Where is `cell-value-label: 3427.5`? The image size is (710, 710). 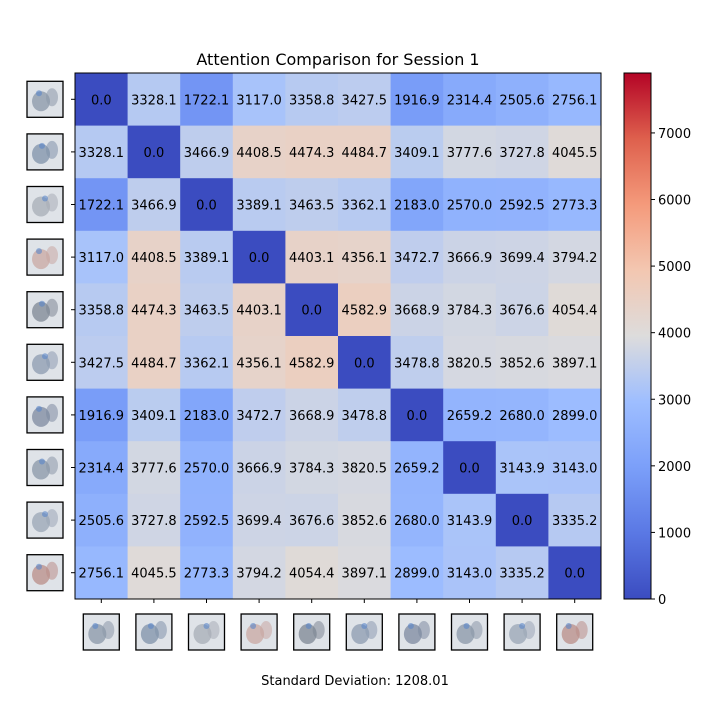 cell-value-label: 3427.5 is located at coordinates (102, 363).